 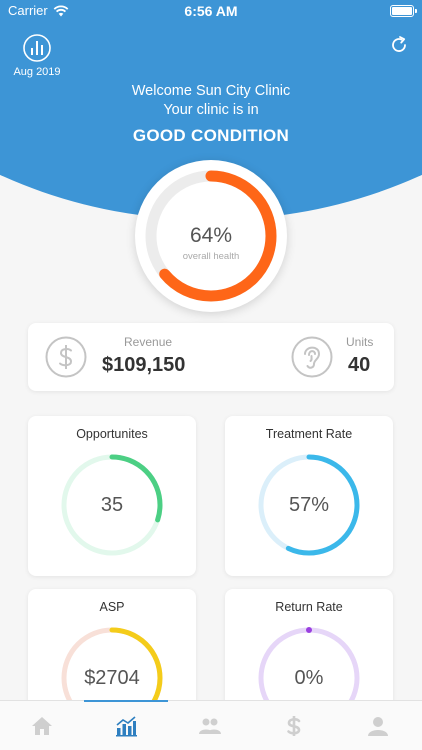 I want to click on metric-value: 35, so click(x=112, y=505).